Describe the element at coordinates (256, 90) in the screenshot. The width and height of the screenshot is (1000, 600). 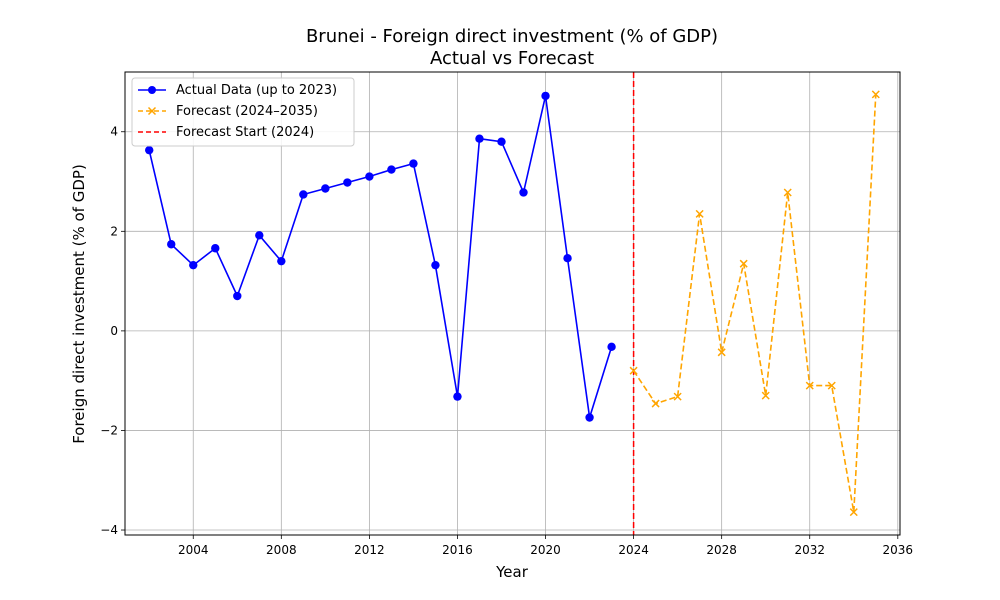
I see `legend-label-actual: Actual Data (up to 2023)` at that location.